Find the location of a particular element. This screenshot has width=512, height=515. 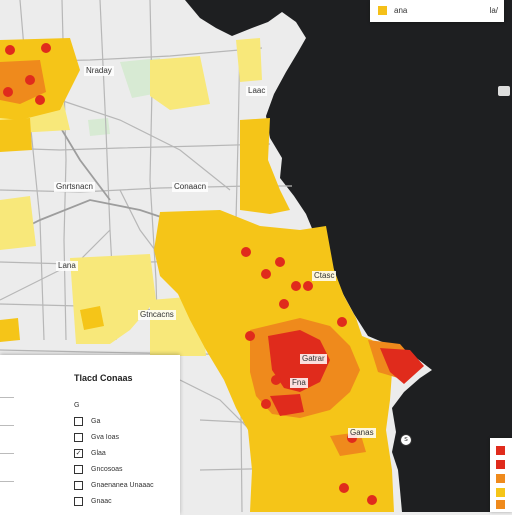

filter-label: Gnaac is located at coordinates (101, 501).